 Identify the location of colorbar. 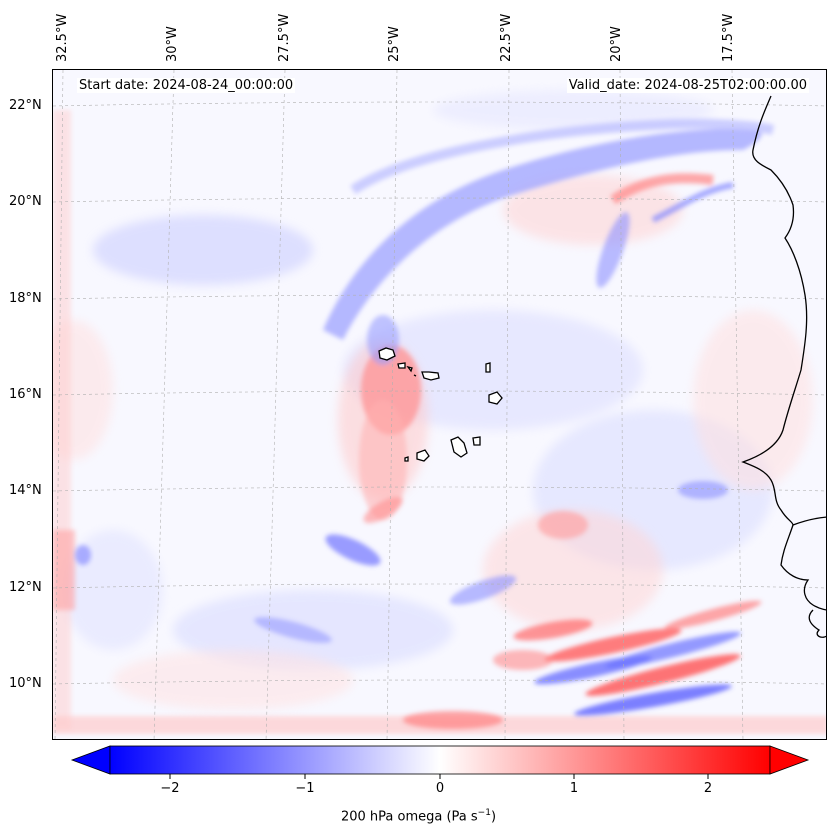
(440, 762).